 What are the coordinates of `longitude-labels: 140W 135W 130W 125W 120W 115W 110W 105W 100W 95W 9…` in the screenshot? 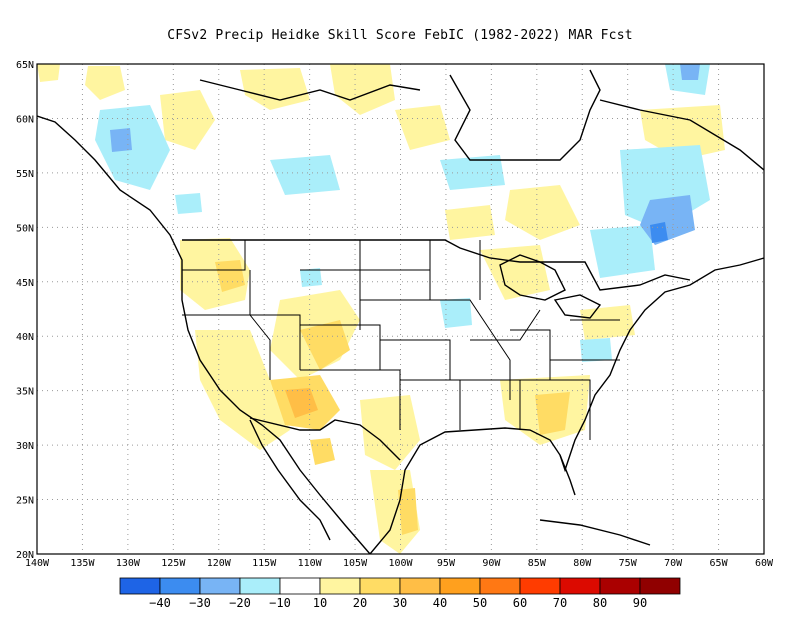 It's located at (399, 563).